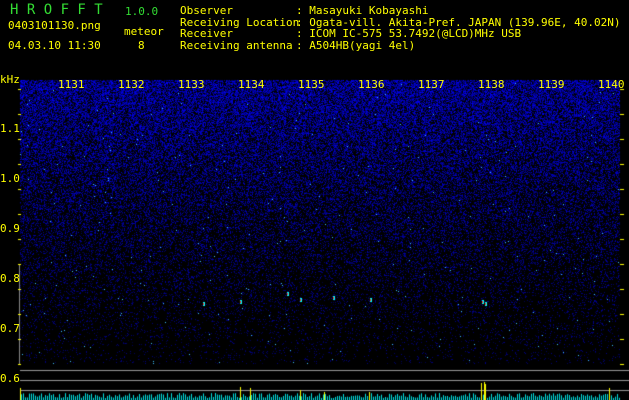 The image size is (629, 400). I want to click on info-label: Receiving Location, so click(240, 22).